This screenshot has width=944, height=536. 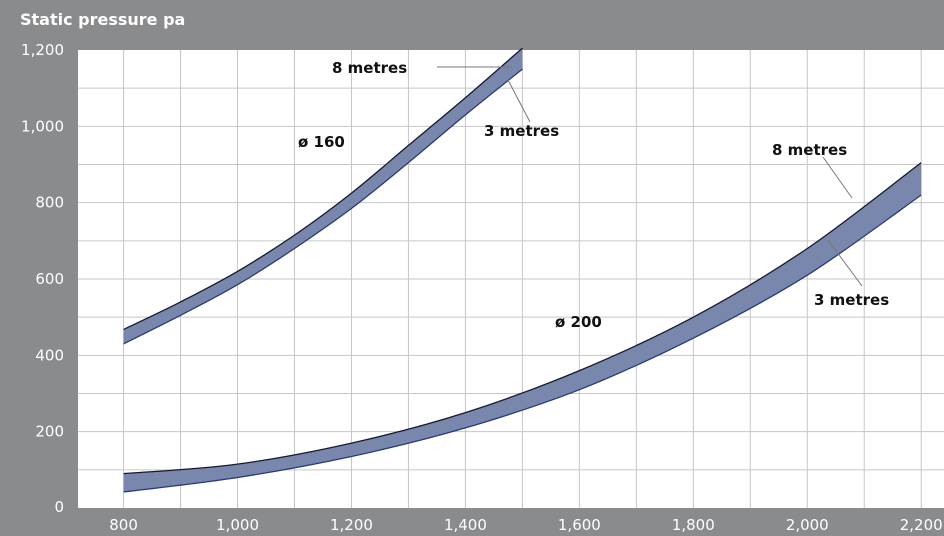 I want to click on x-axis: 800 1,000 1,200 1,400 1,600 1,800 2,000 2,200, so click(x=525, y=525).